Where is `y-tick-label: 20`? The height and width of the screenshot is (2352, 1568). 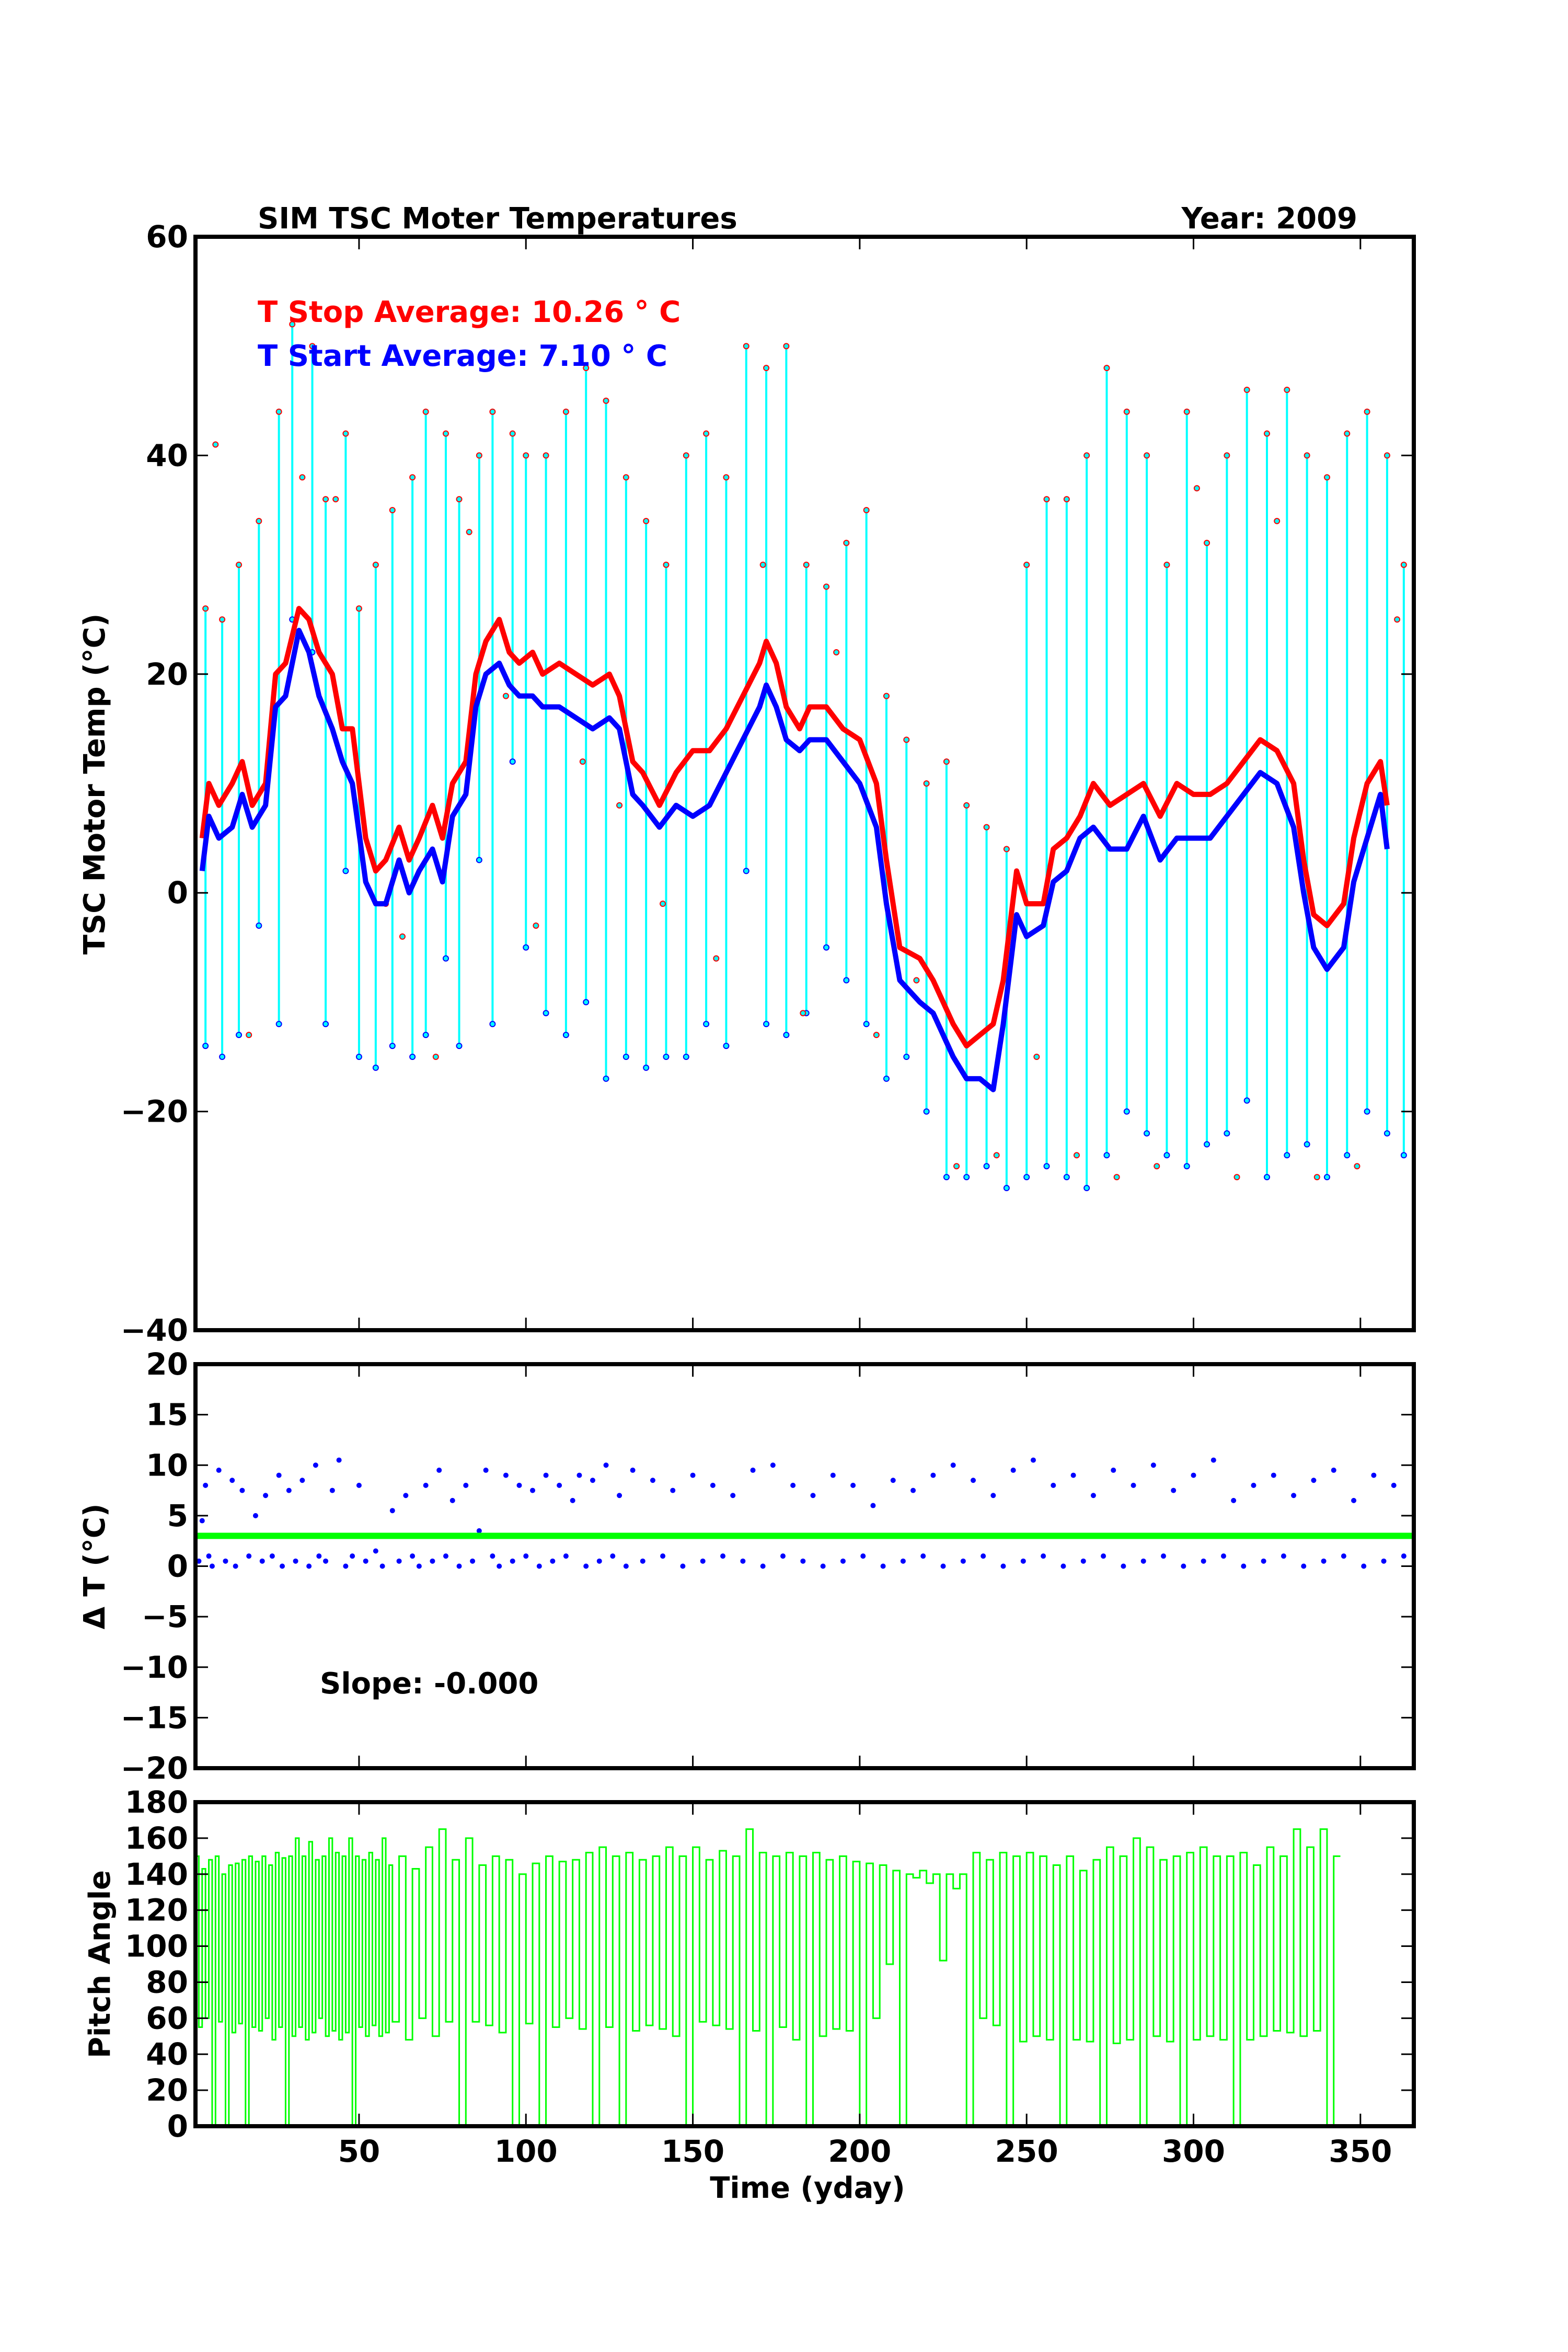
y-tick-label: 20 is located at coordinates (167, 674).